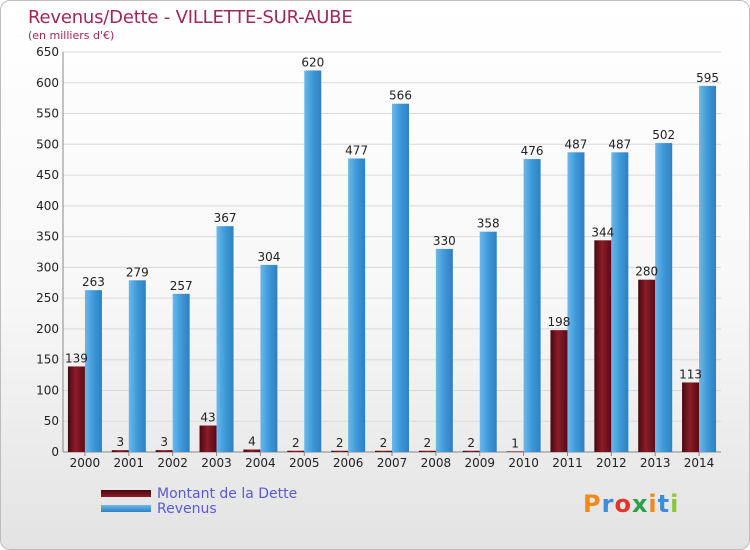  Describe the element at coordinates (699, 463) in the screenshot. I see `x-tick-label: 2014` at that location.